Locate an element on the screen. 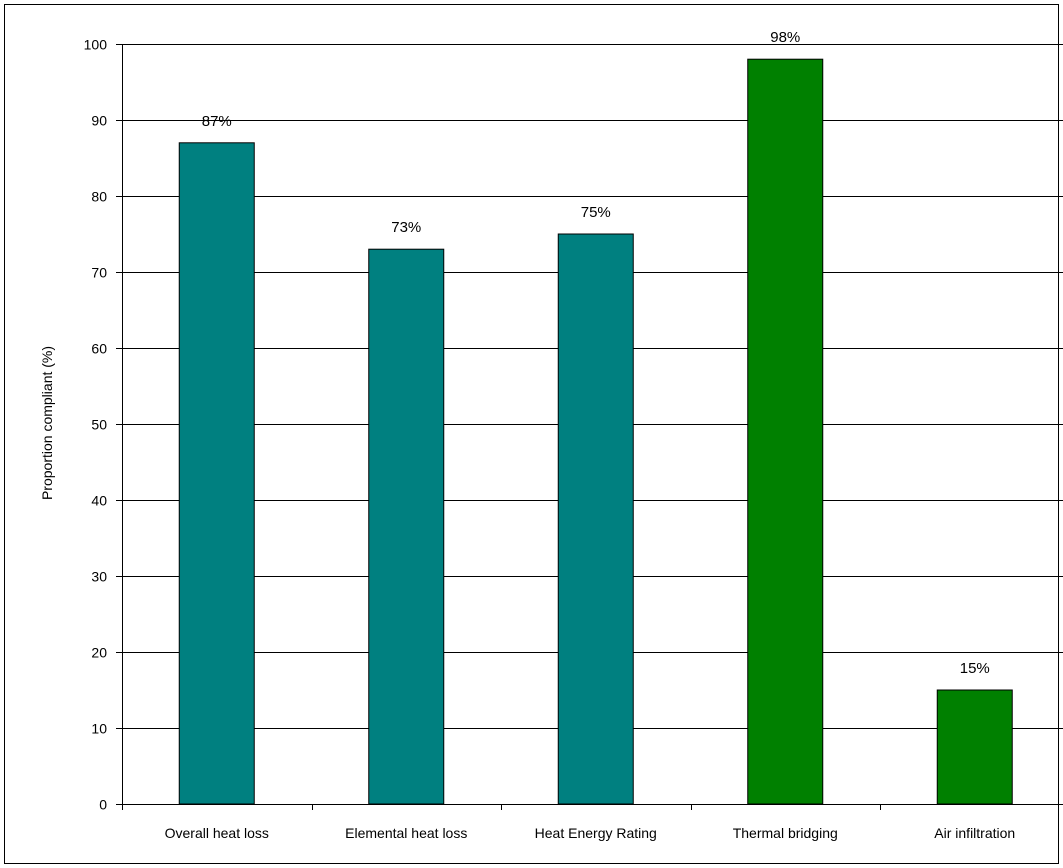 The height and width of the screenshot is (868, 1063). data-label: 98% is located at coordinates (785, 37).